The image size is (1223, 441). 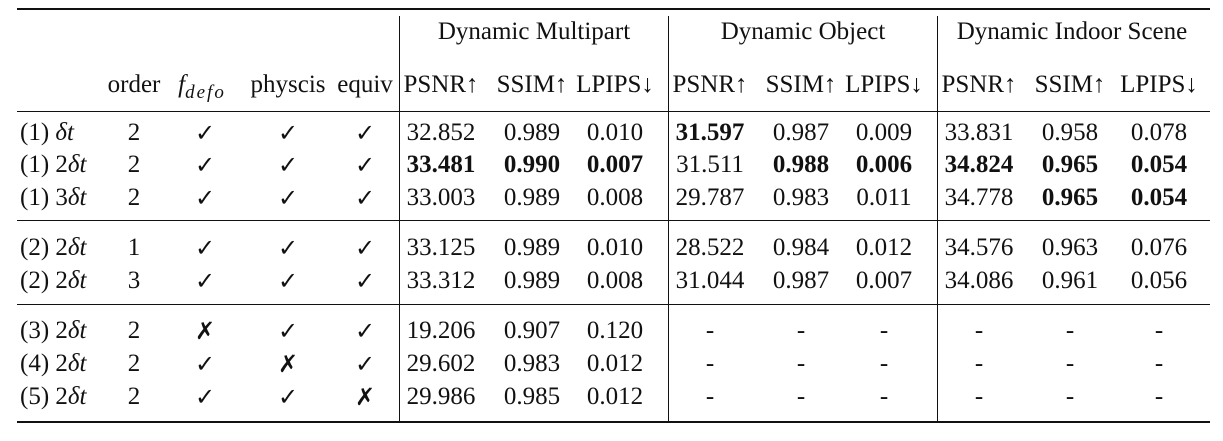 I want to click on value-multipart-psnr: 33.481, so click(x=441, y=164).